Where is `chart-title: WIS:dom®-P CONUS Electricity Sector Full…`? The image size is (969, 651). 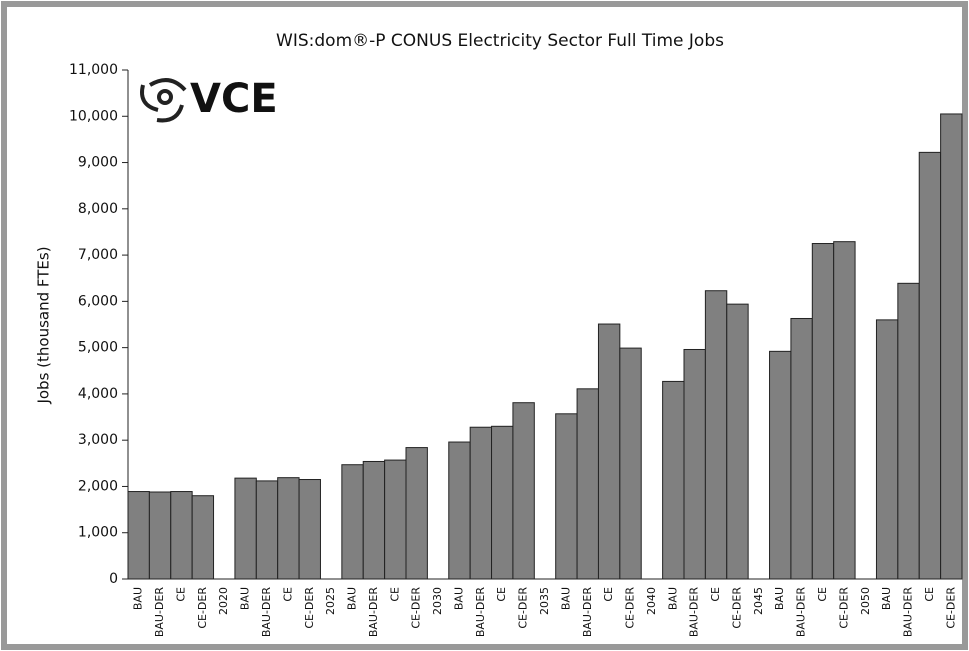 chart-title: WIS:dom®-P CONUS Electricity Sector Full… is located at coordinates (500, 41).